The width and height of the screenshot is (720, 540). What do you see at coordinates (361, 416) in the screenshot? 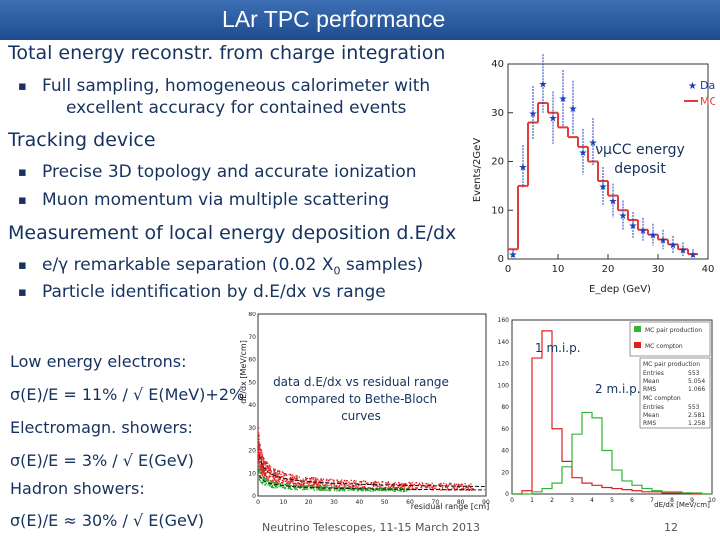
I see `dedx-note-3: curves` at bounding box center [361, 416].